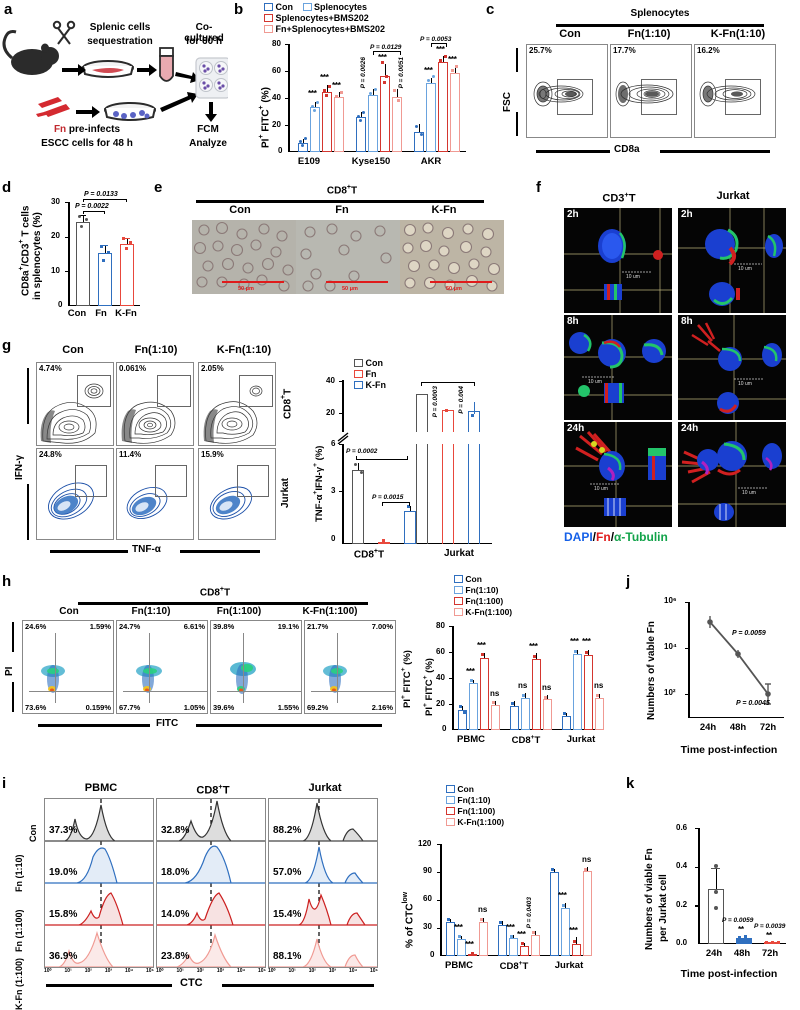  I want to click on bar-akr-fnbms, so click(455, 112).